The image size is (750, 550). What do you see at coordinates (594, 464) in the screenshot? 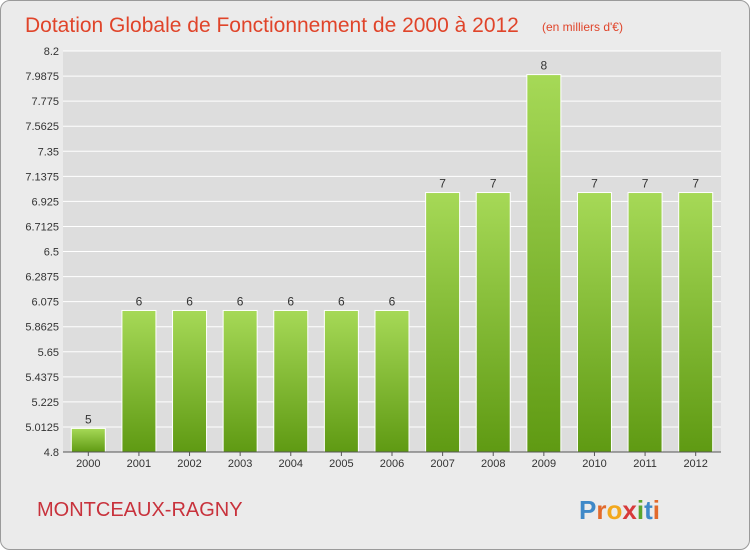
I see `x-tick-label: 2010` at bounding box center [594, 464].